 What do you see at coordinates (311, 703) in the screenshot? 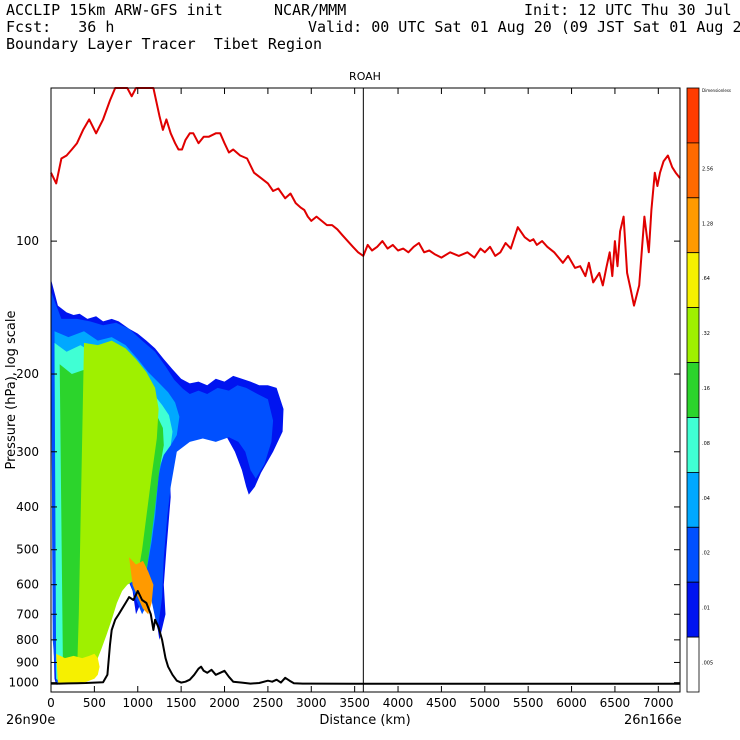
I see `x-tick-label: 3000` at bounding box center [311, 703].